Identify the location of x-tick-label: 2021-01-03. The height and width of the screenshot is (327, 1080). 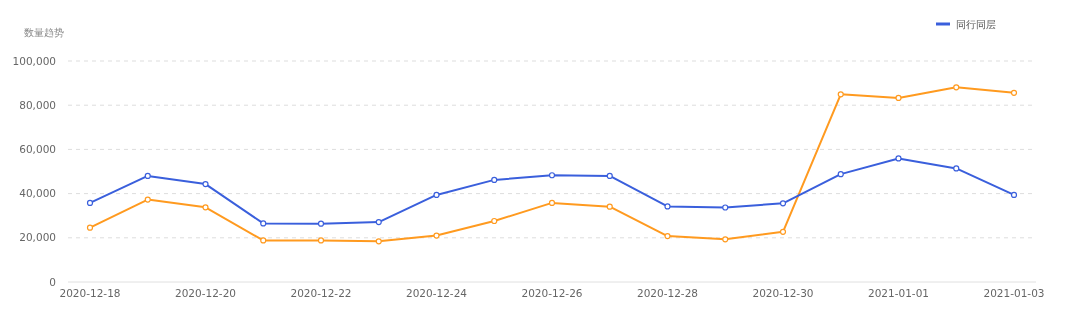
(1014, 293).